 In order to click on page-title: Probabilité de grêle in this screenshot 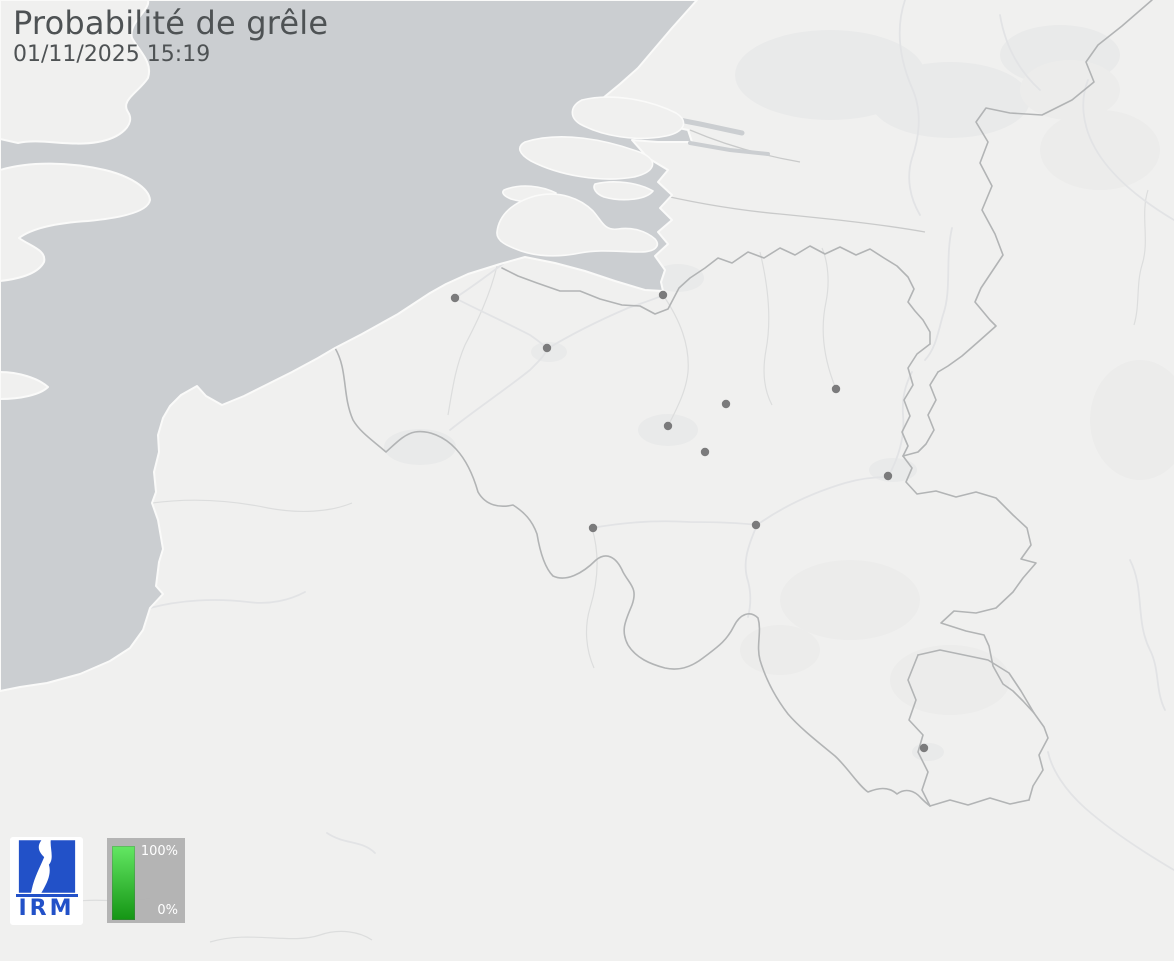, I will do `click(171, 23)`.